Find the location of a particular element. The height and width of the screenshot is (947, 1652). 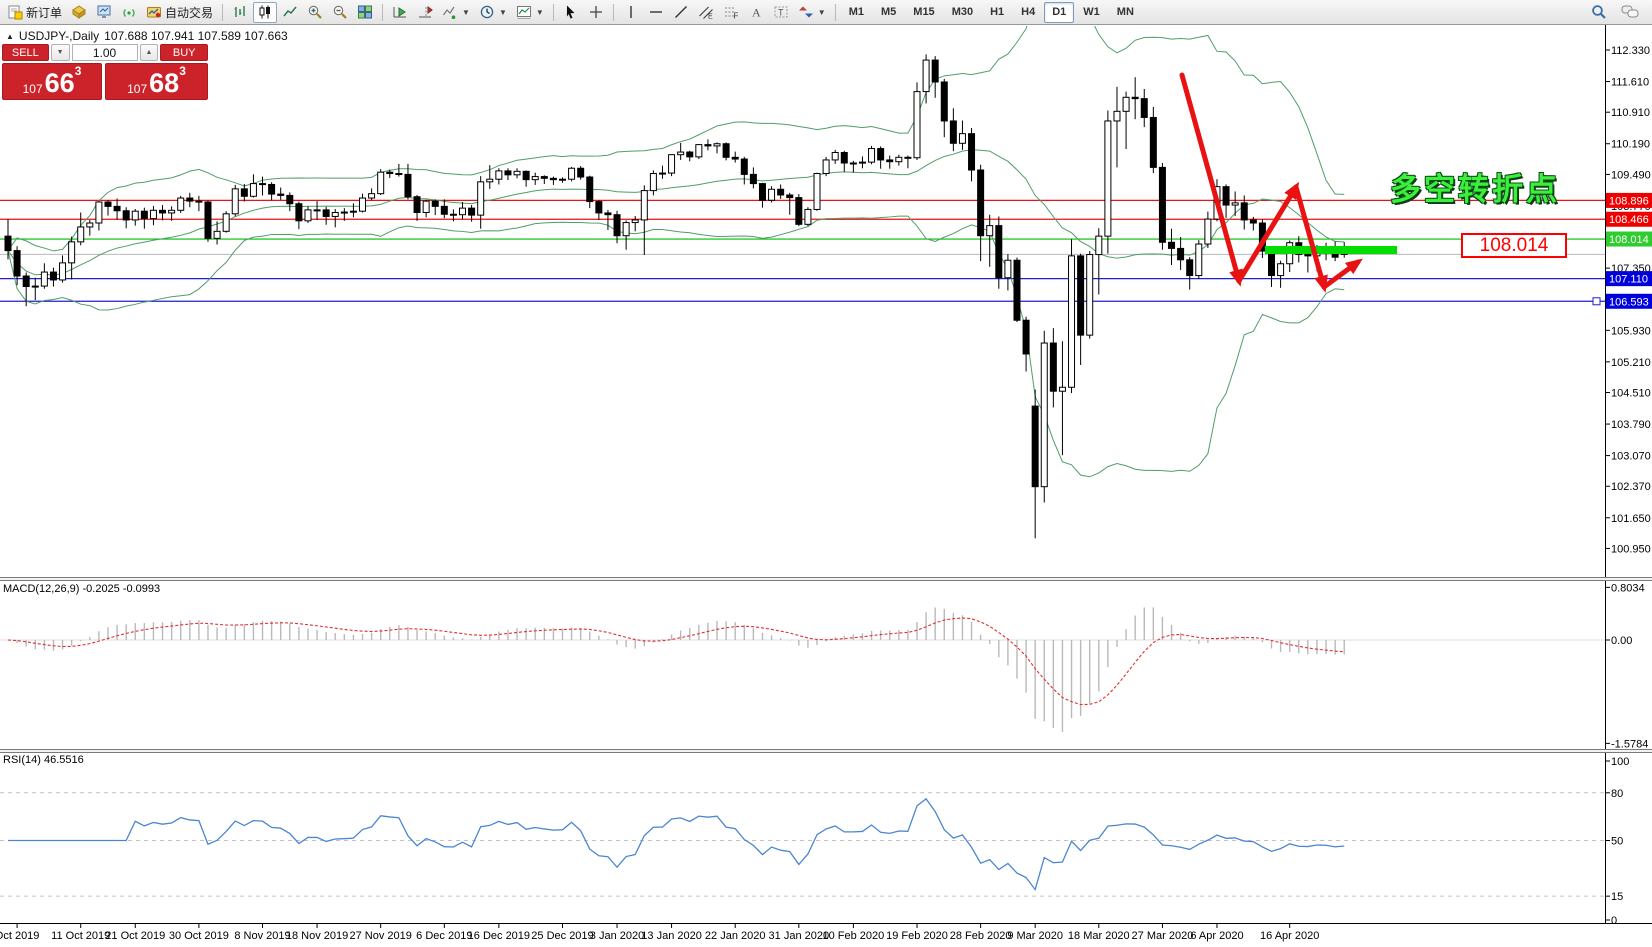

timeframe-m15-button: M15 is located at coordinates (924, 12).